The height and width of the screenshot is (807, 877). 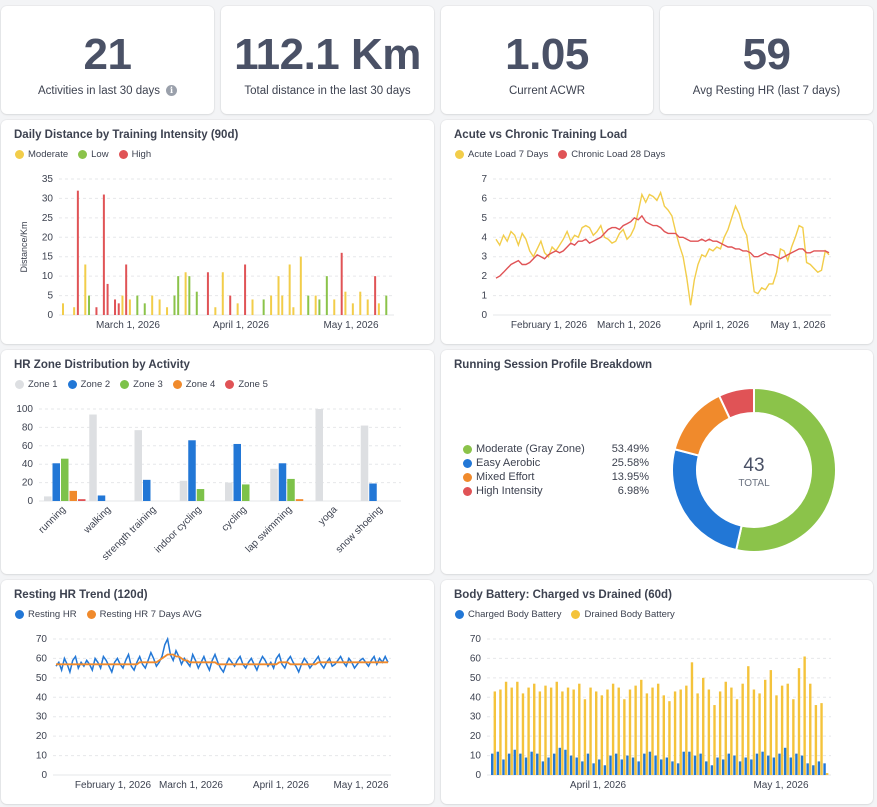 I want to click on chart-title: HR Zone Distribution by Activity, so click(x=102, y=365).